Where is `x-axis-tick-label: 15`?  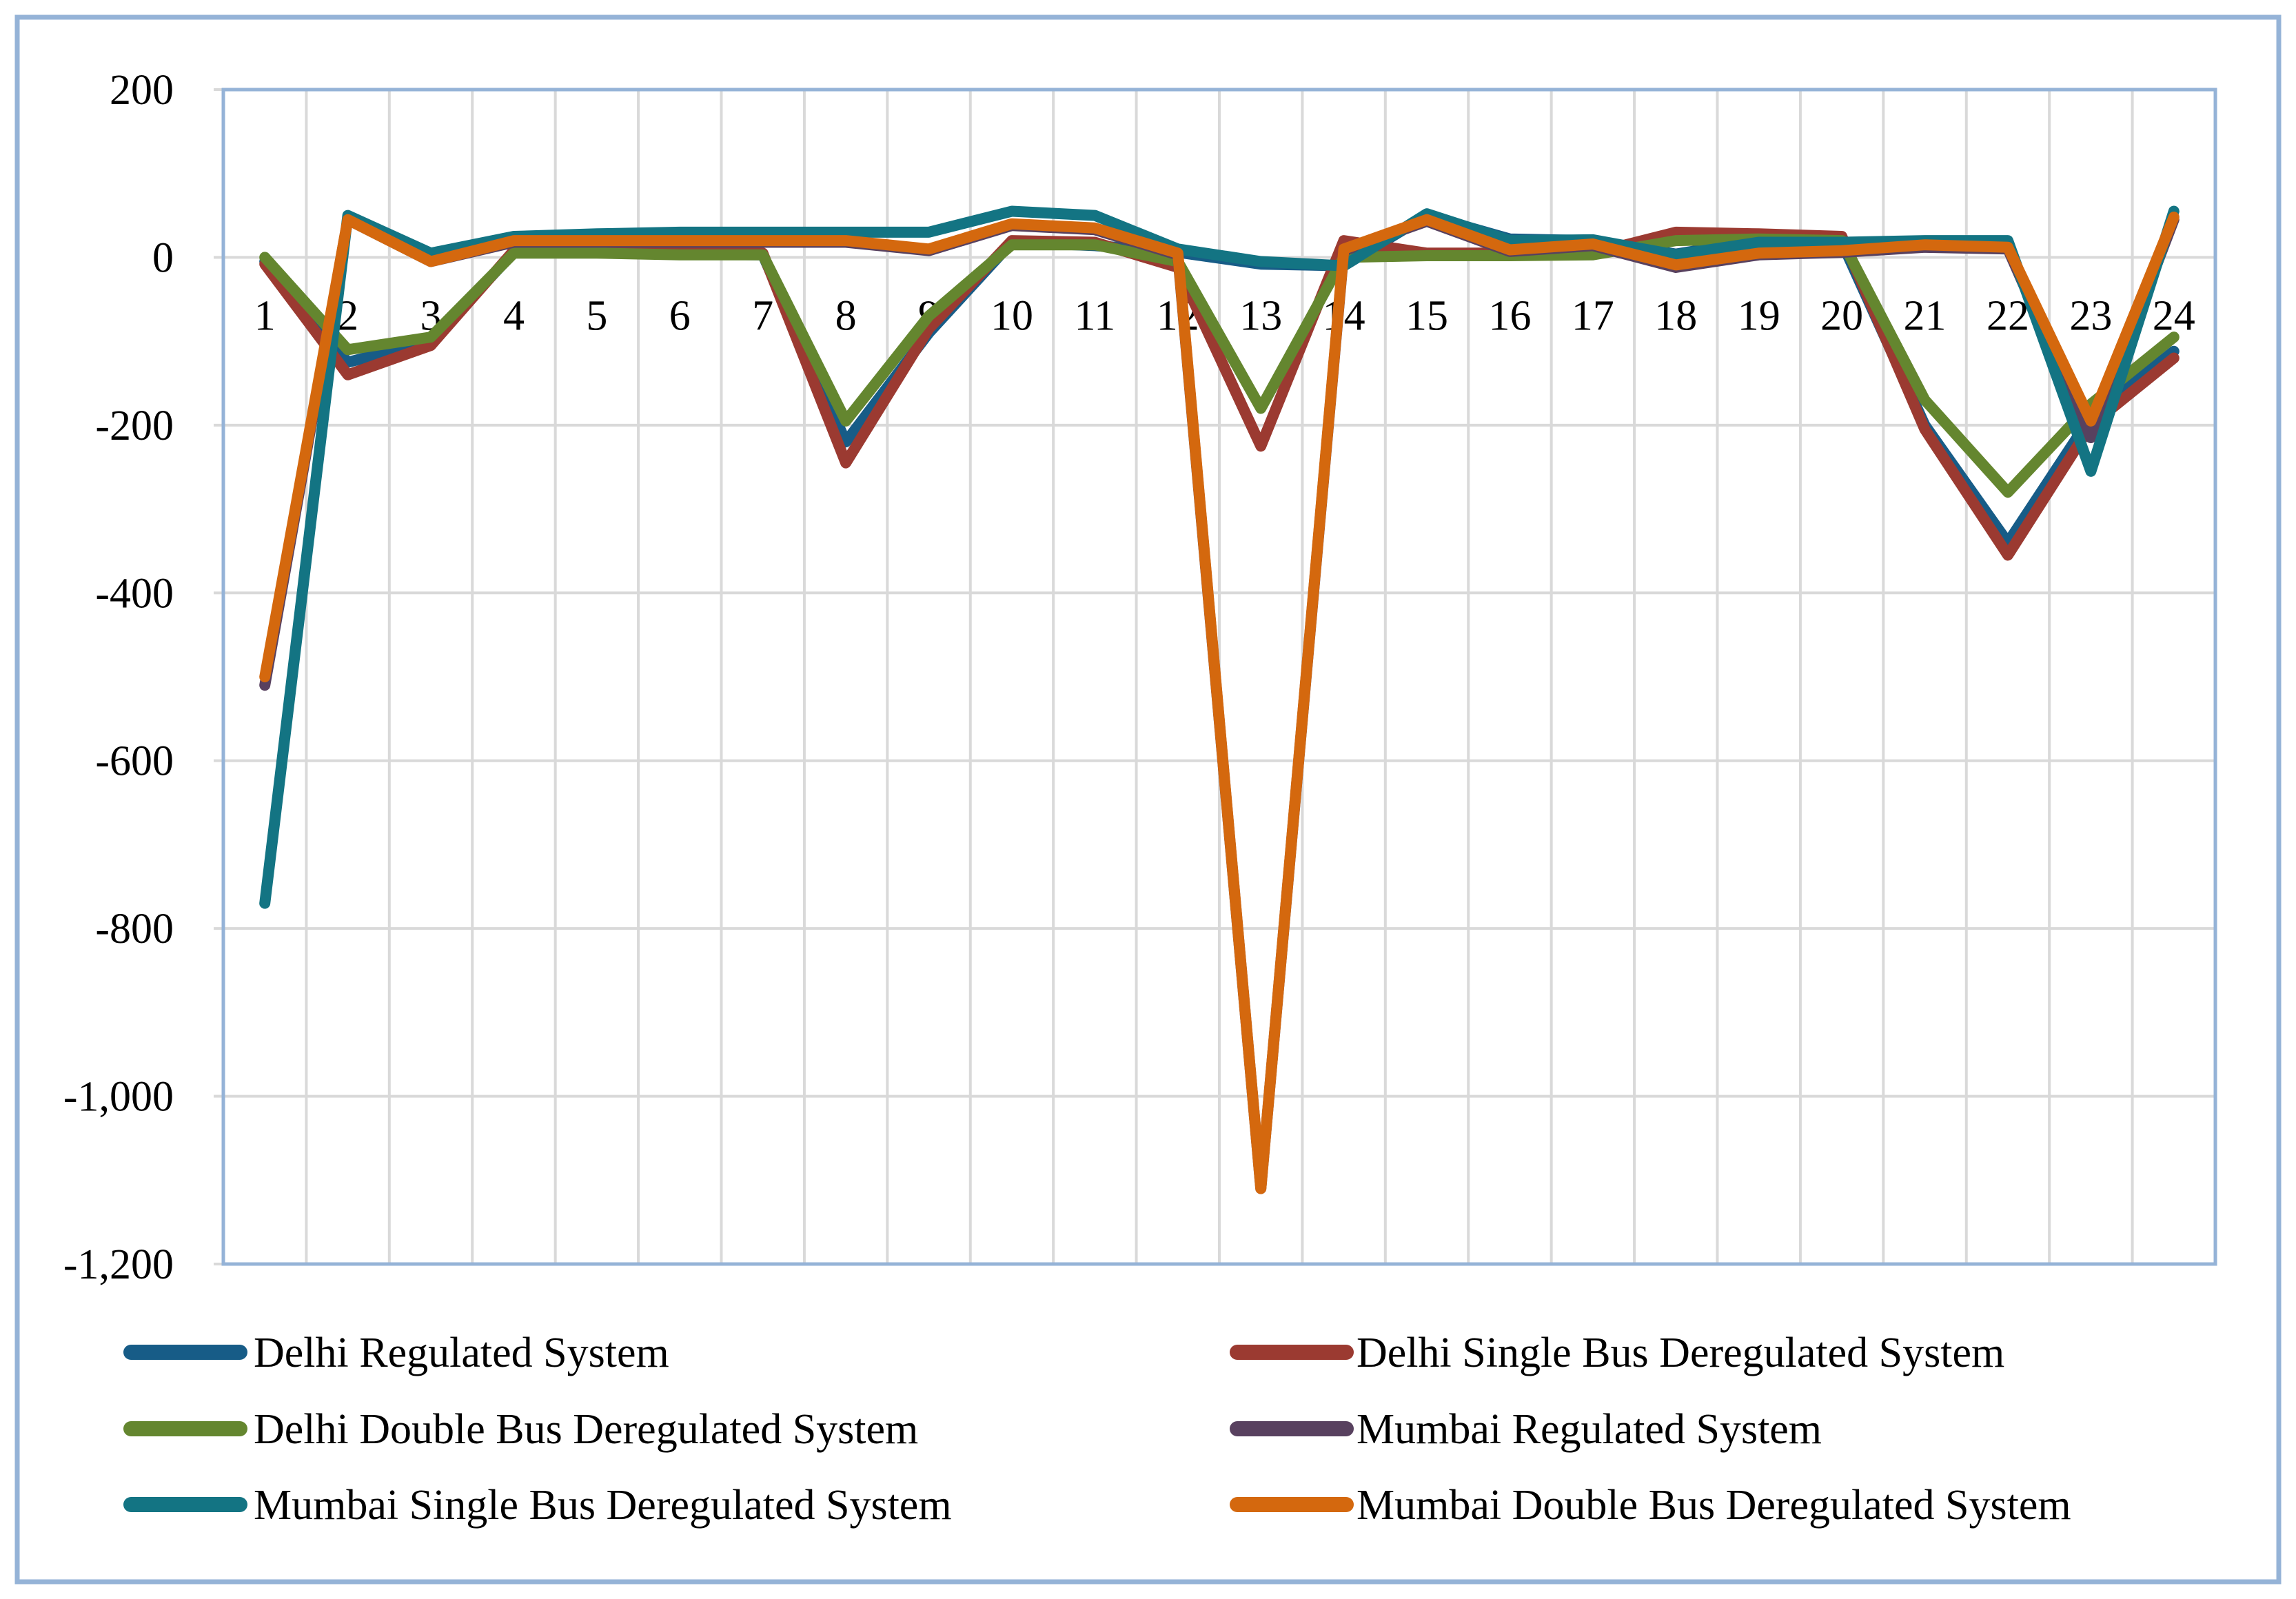
x-axis-tick-label: 15 is located at coordinates (1426, 315).